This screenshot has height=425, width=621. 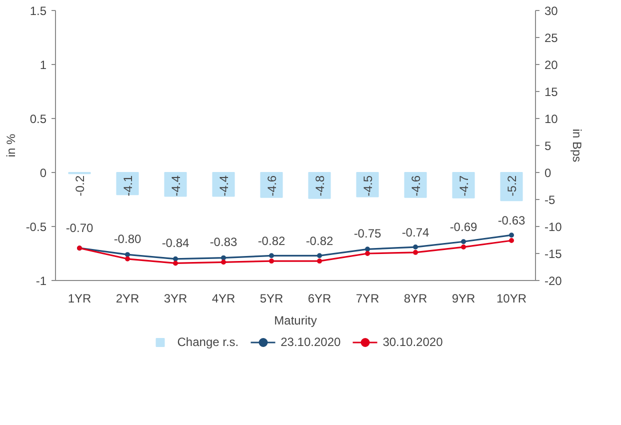 I want to click on data-label: -0.2, so click(x=80, y=185).